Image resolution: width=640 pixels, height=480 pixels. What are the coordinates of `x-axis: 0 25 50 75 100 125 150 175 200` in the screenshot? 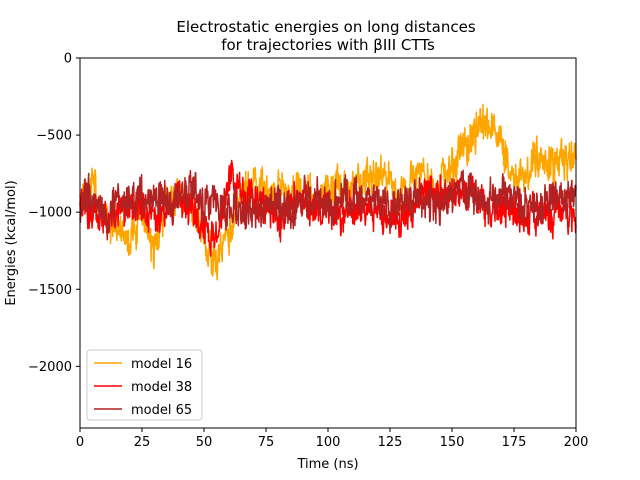 It's located at (332, 439).